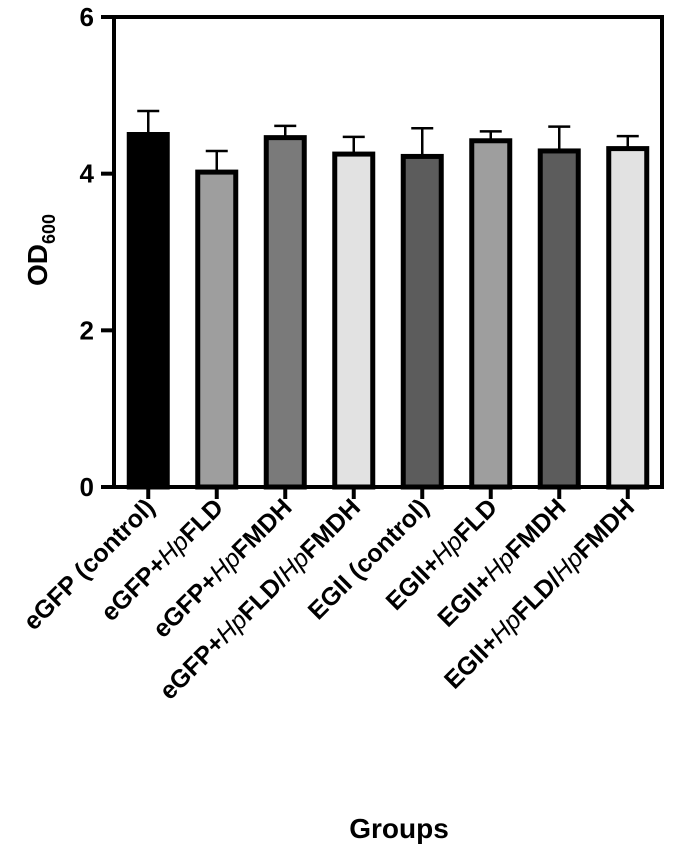 The width and height of the screenshot is (685, 848). I want to click on x-category-label: eGFP+HpFLD, so click(162, 559).